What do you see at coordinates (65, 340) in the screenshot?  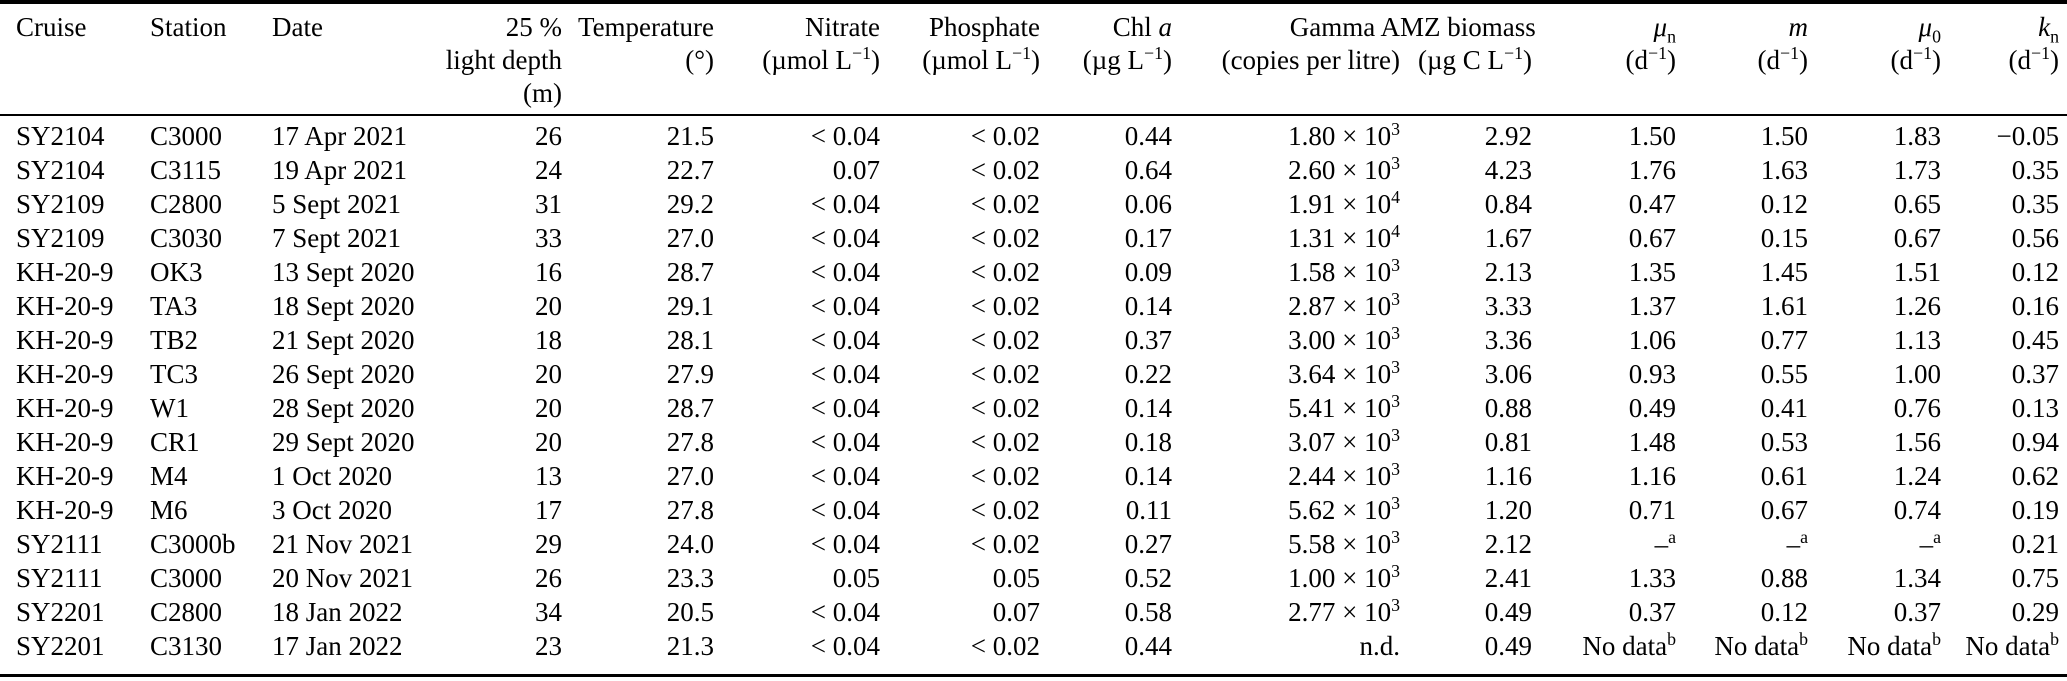 I see `cell-cruise: KH-20-9` at bounding box center [65, 340].